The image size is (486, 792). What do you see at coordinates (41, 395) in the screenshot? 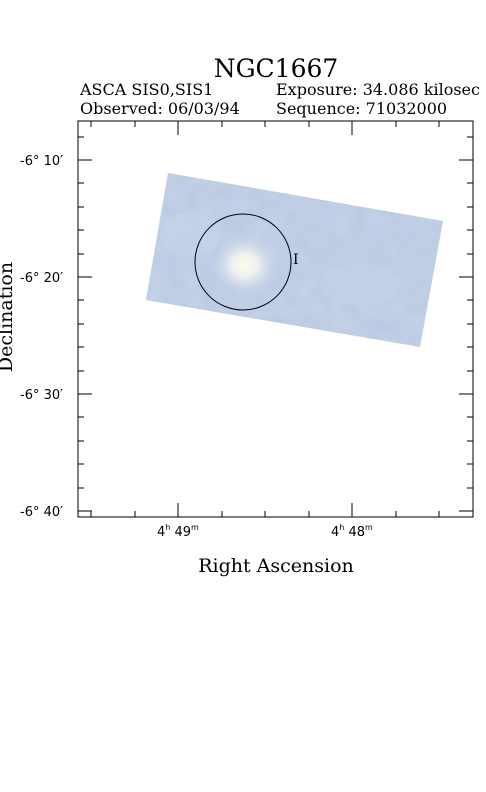
I see `y-tick-label-3: -6° 30′` at bounding box center [41, 395].